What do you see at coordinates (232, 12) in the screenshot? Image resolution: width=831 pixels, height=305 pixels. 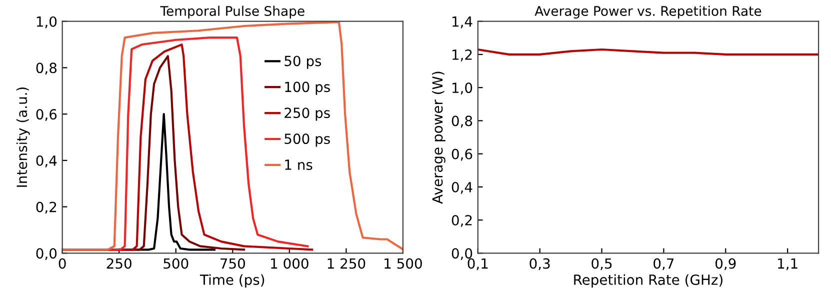 I see `chart-title: Temporal Pulse Shape` at bounding box center [232, 12].